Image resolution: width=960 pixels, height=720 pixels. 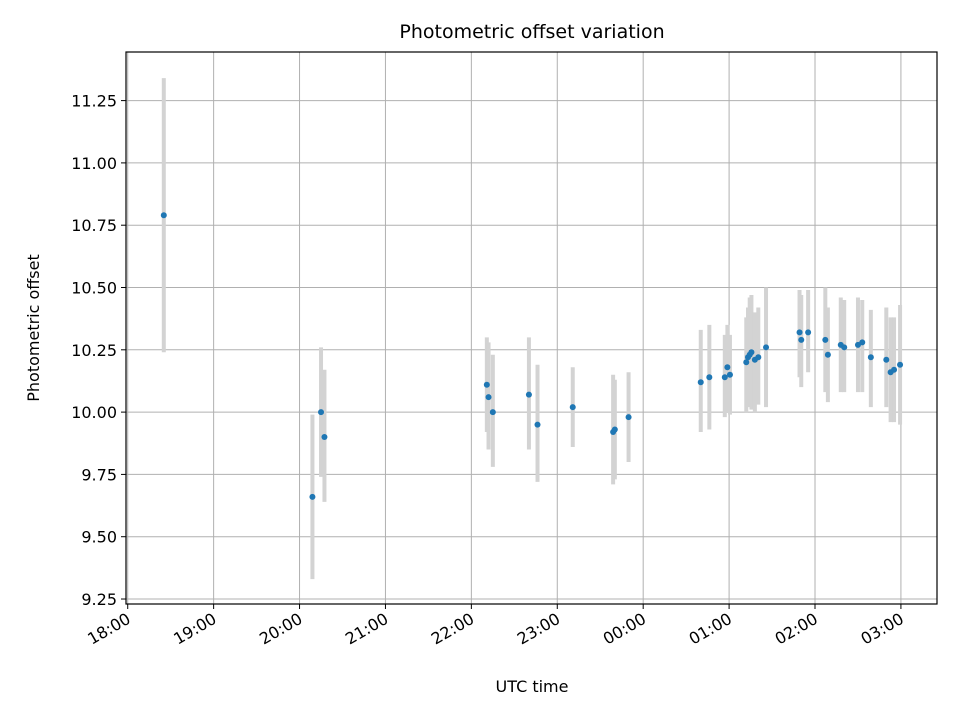 What do you see at coordinates (108, 629) in the screenshot?
I see `x-tick-label: 18:00` at bounding box center [108, 629].